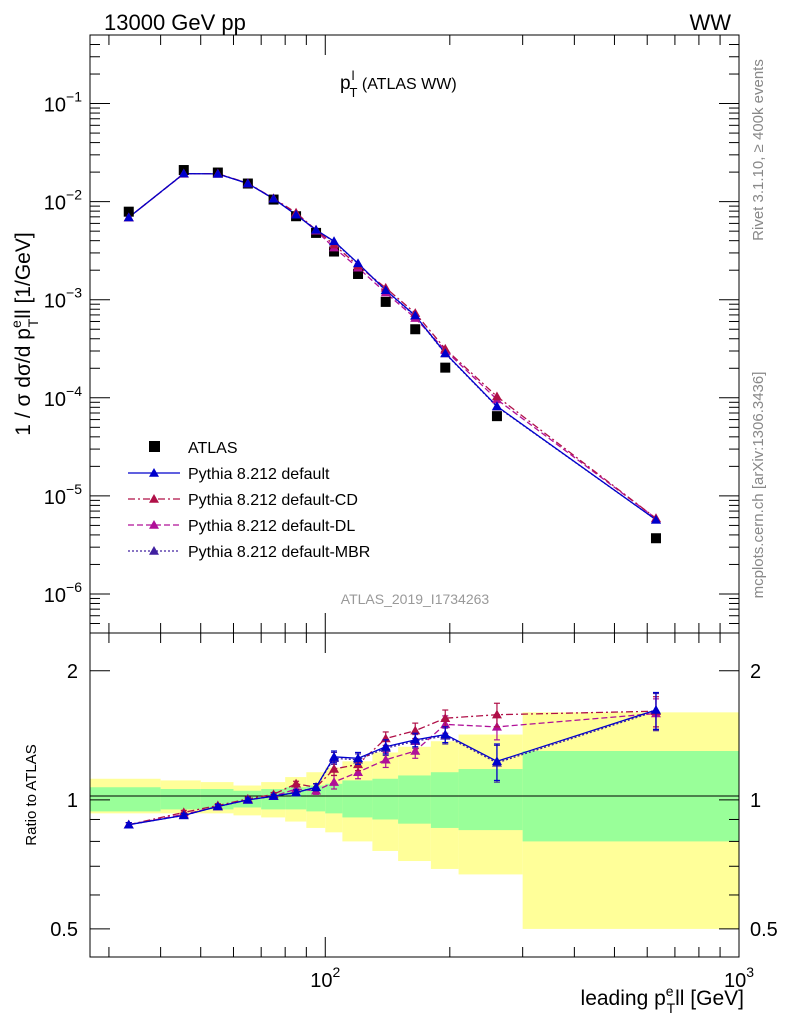 Image resolution: width=786 pixels, height=1024 pixels. I want to click on main-ytick-label: 10⁻⁶, so click(63, 593).